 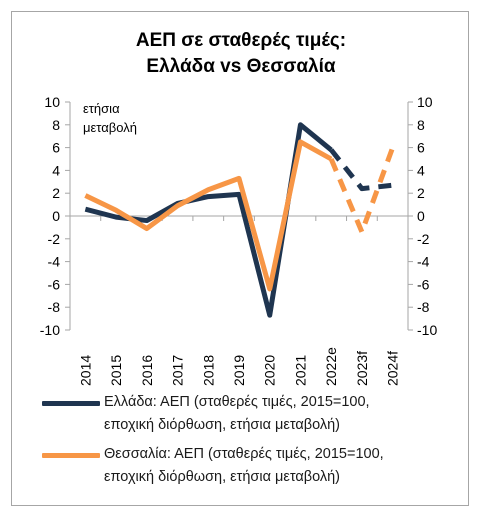 What do you see at coordinates (56, 125) in the screenshot?
I see `y-tick-label-left: 8` at bounding box center [56, 125].